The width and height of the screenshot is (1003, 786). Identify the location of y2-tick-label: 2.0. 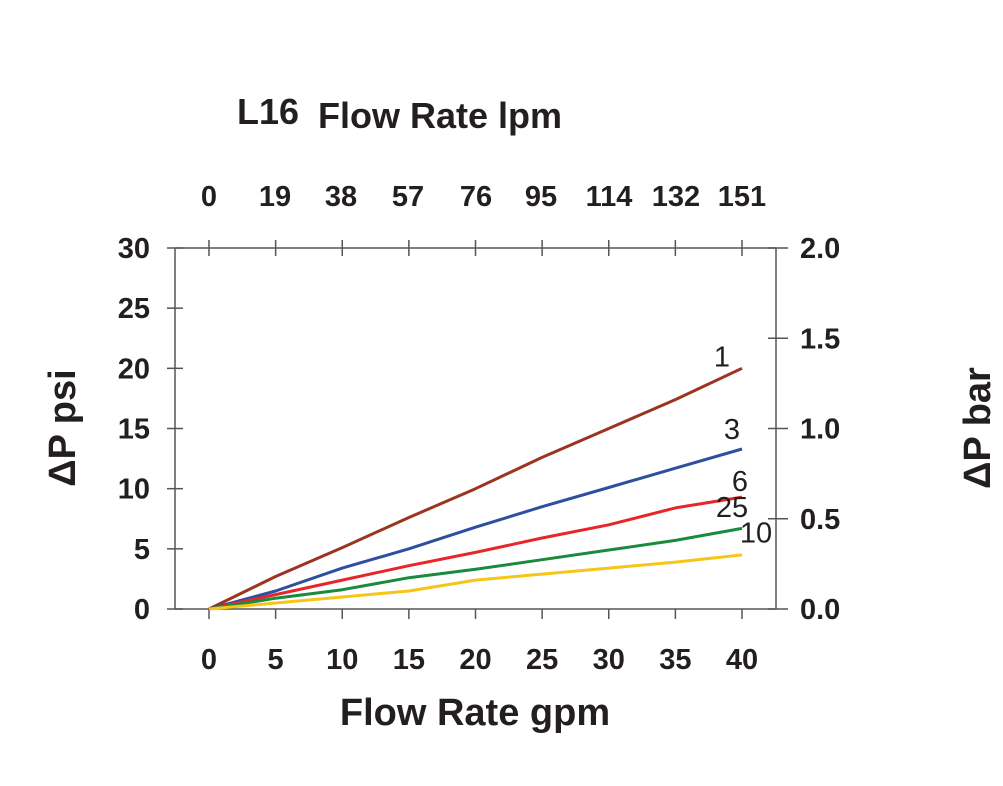
(820, 249).